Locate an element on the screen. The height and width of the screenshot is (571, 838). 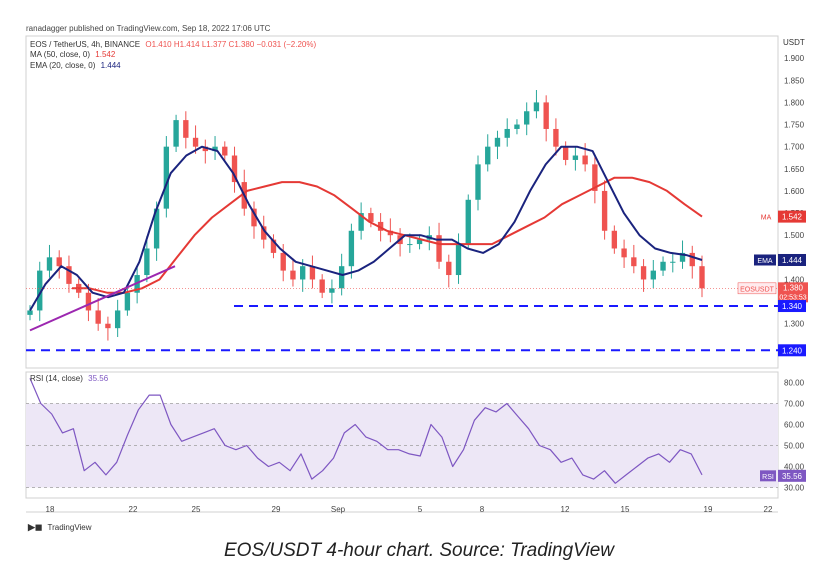
price-tick-label: 1.700 is located at coordinates (794, 147).